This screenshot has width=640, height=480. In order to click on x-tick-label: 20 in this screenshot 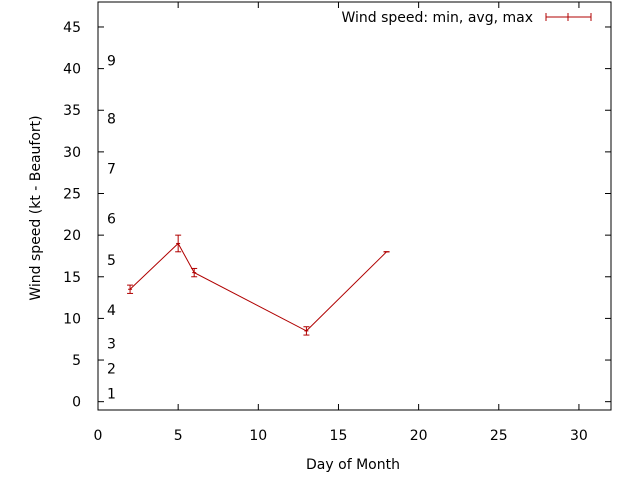, I will do `click(419, 436)`.